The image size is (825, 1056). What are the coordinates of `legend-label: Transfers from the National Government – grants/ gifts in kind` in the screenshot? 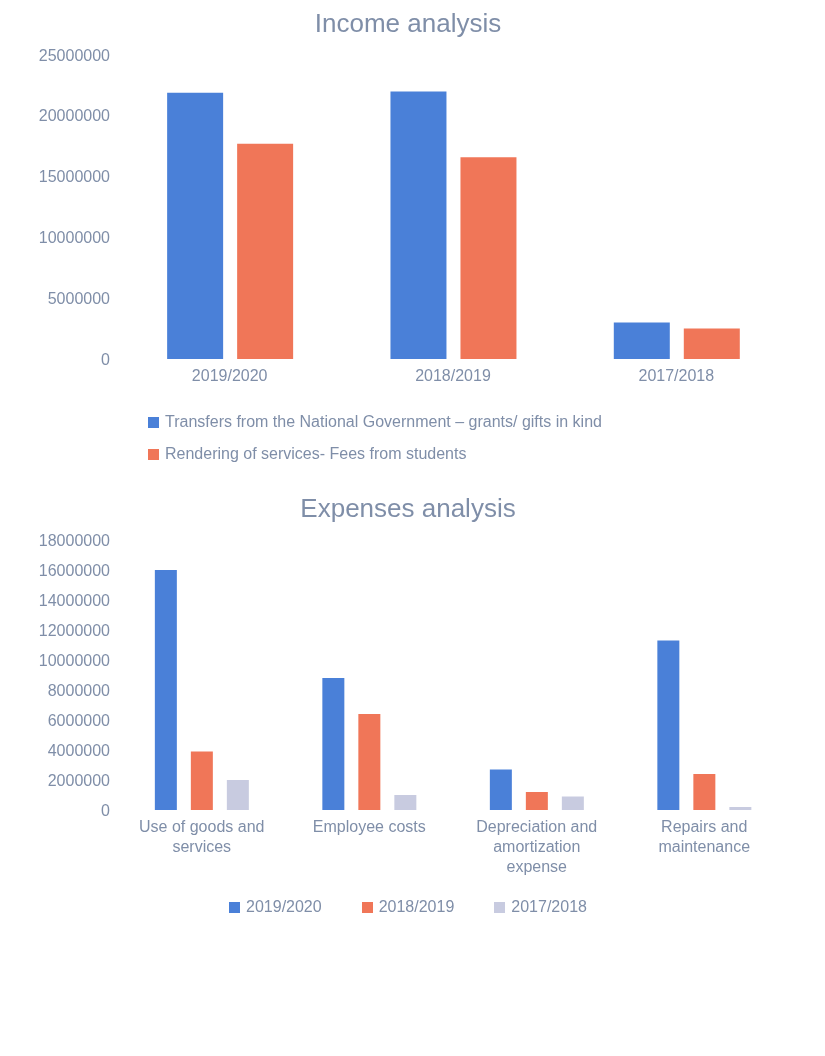 It's located at (383, 422).